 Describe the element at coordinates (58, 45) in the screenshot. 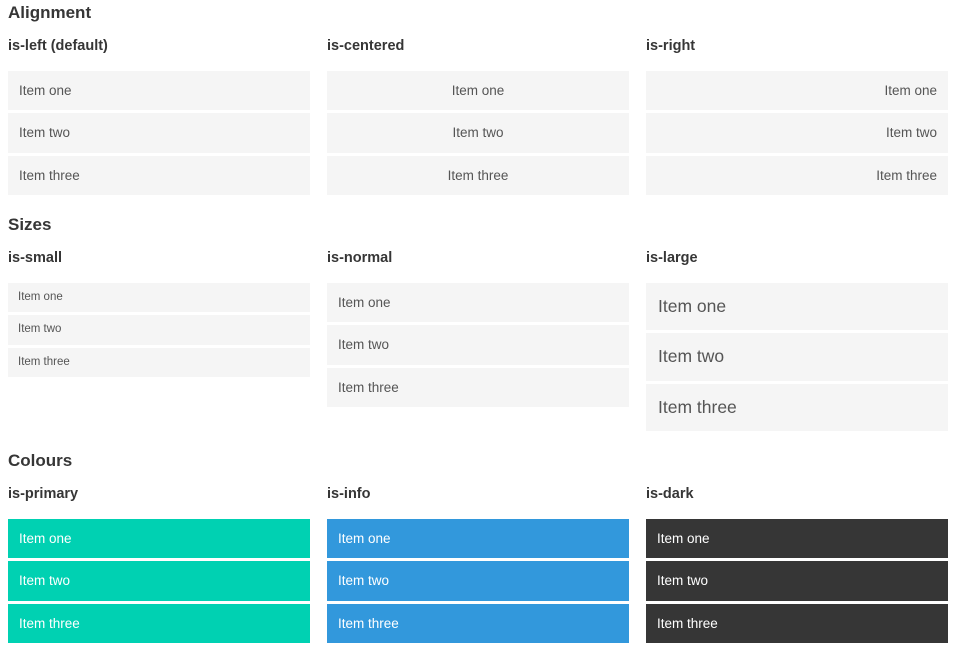

I see `group-label: is-left (default)` at that location.